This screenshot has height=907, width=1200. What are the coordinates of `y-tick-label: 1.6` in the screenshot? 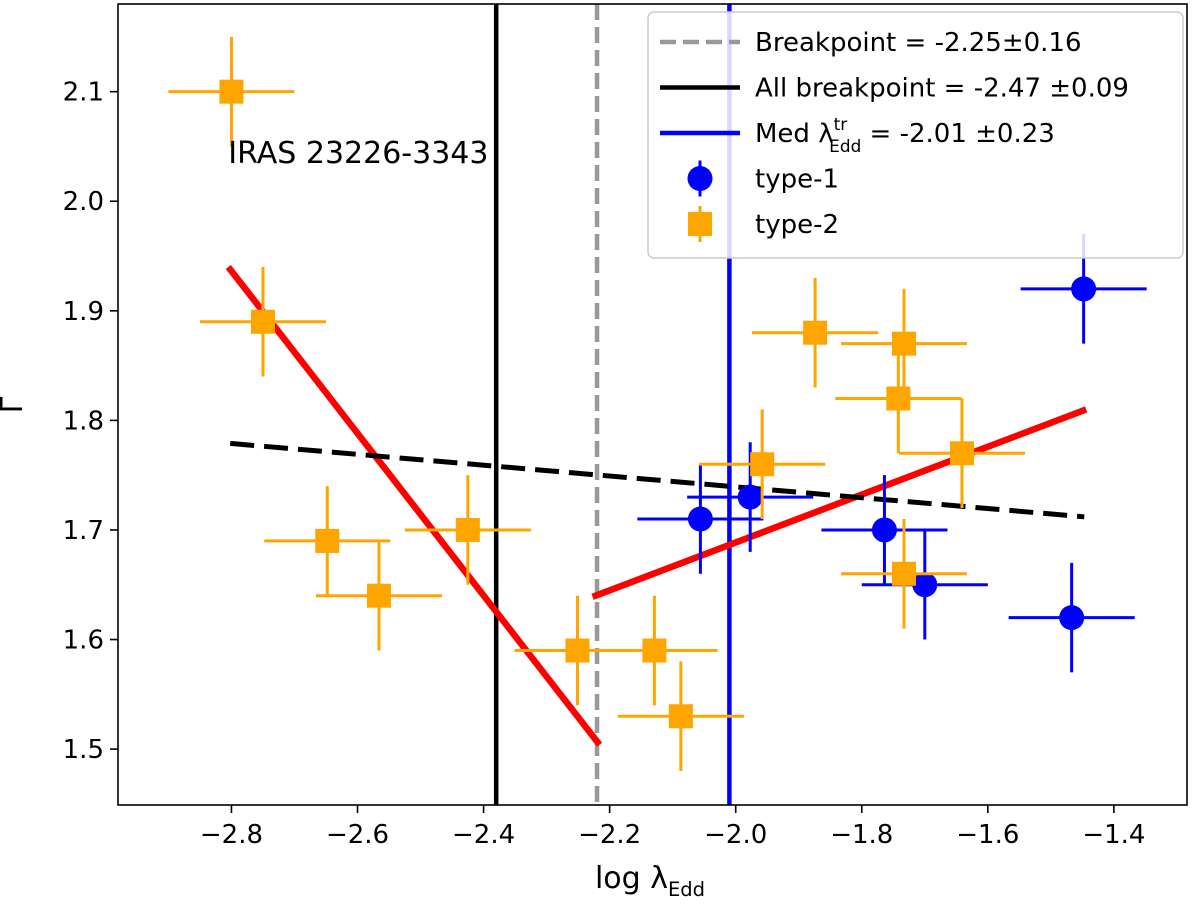 It's located at (83, 641).